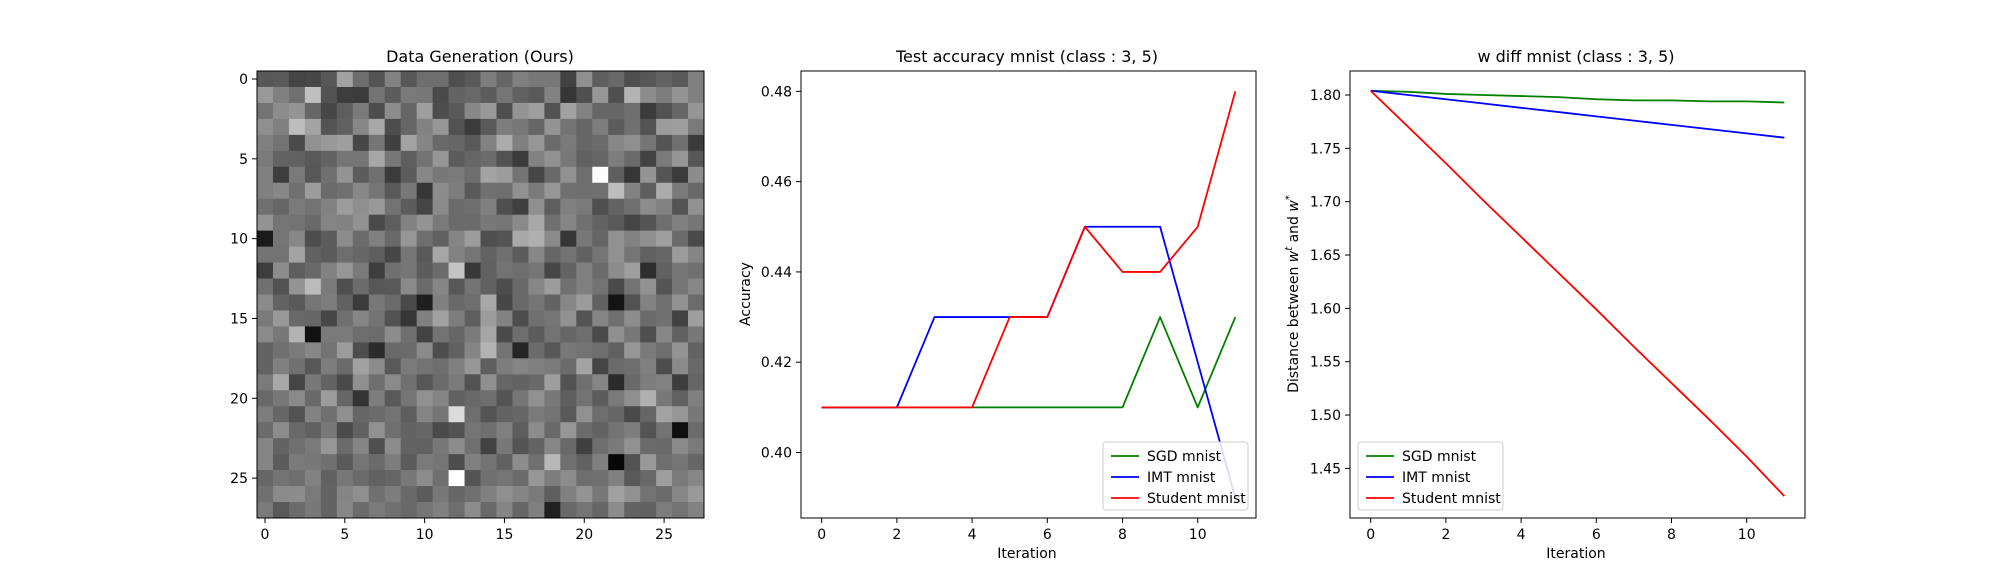  What do you see at coordinates (1122, 535) in the screenshot?
I see `x-tick-label: 8` at bounding box center [1122, 535].